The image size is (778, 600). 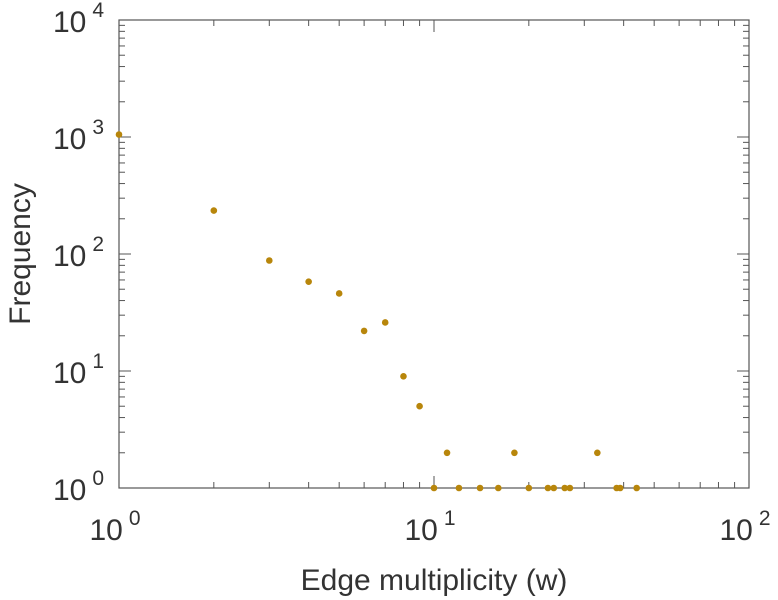 I want to click on y-axis-label: Frequency, so click(x=20, y=254).